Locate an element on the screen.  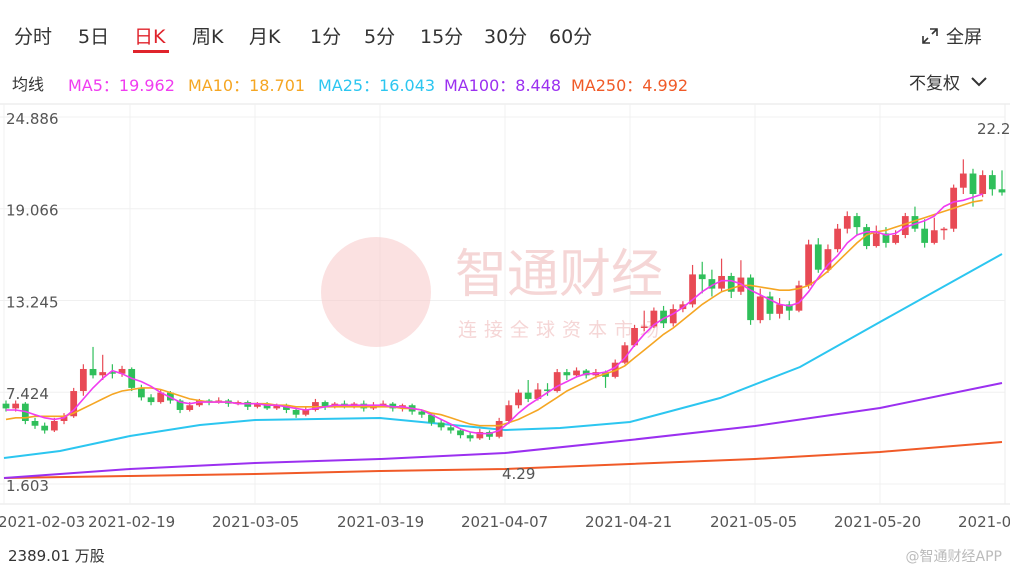
tab-5: 1分 is located at coordinates (326, 37).